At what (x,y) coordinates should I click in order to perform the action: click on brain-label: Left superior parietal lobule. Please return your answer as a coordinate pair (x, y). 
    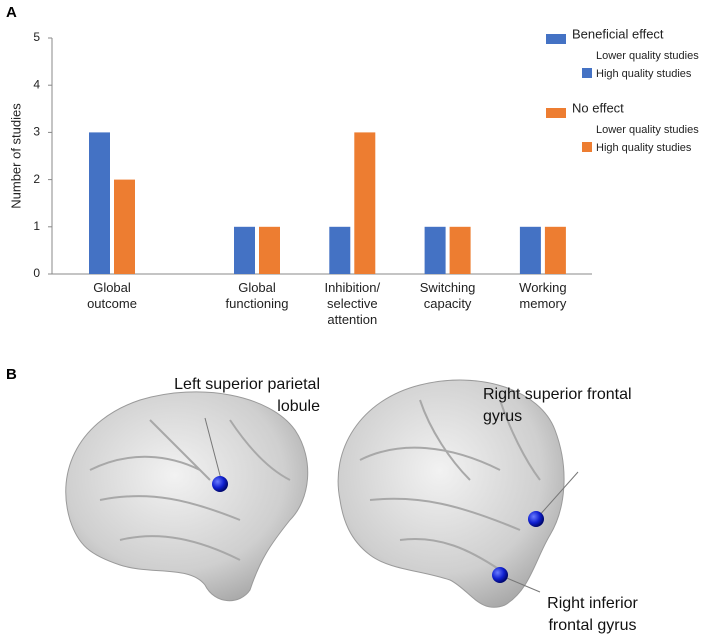
    Looking at the image, I should click on (247, 395).